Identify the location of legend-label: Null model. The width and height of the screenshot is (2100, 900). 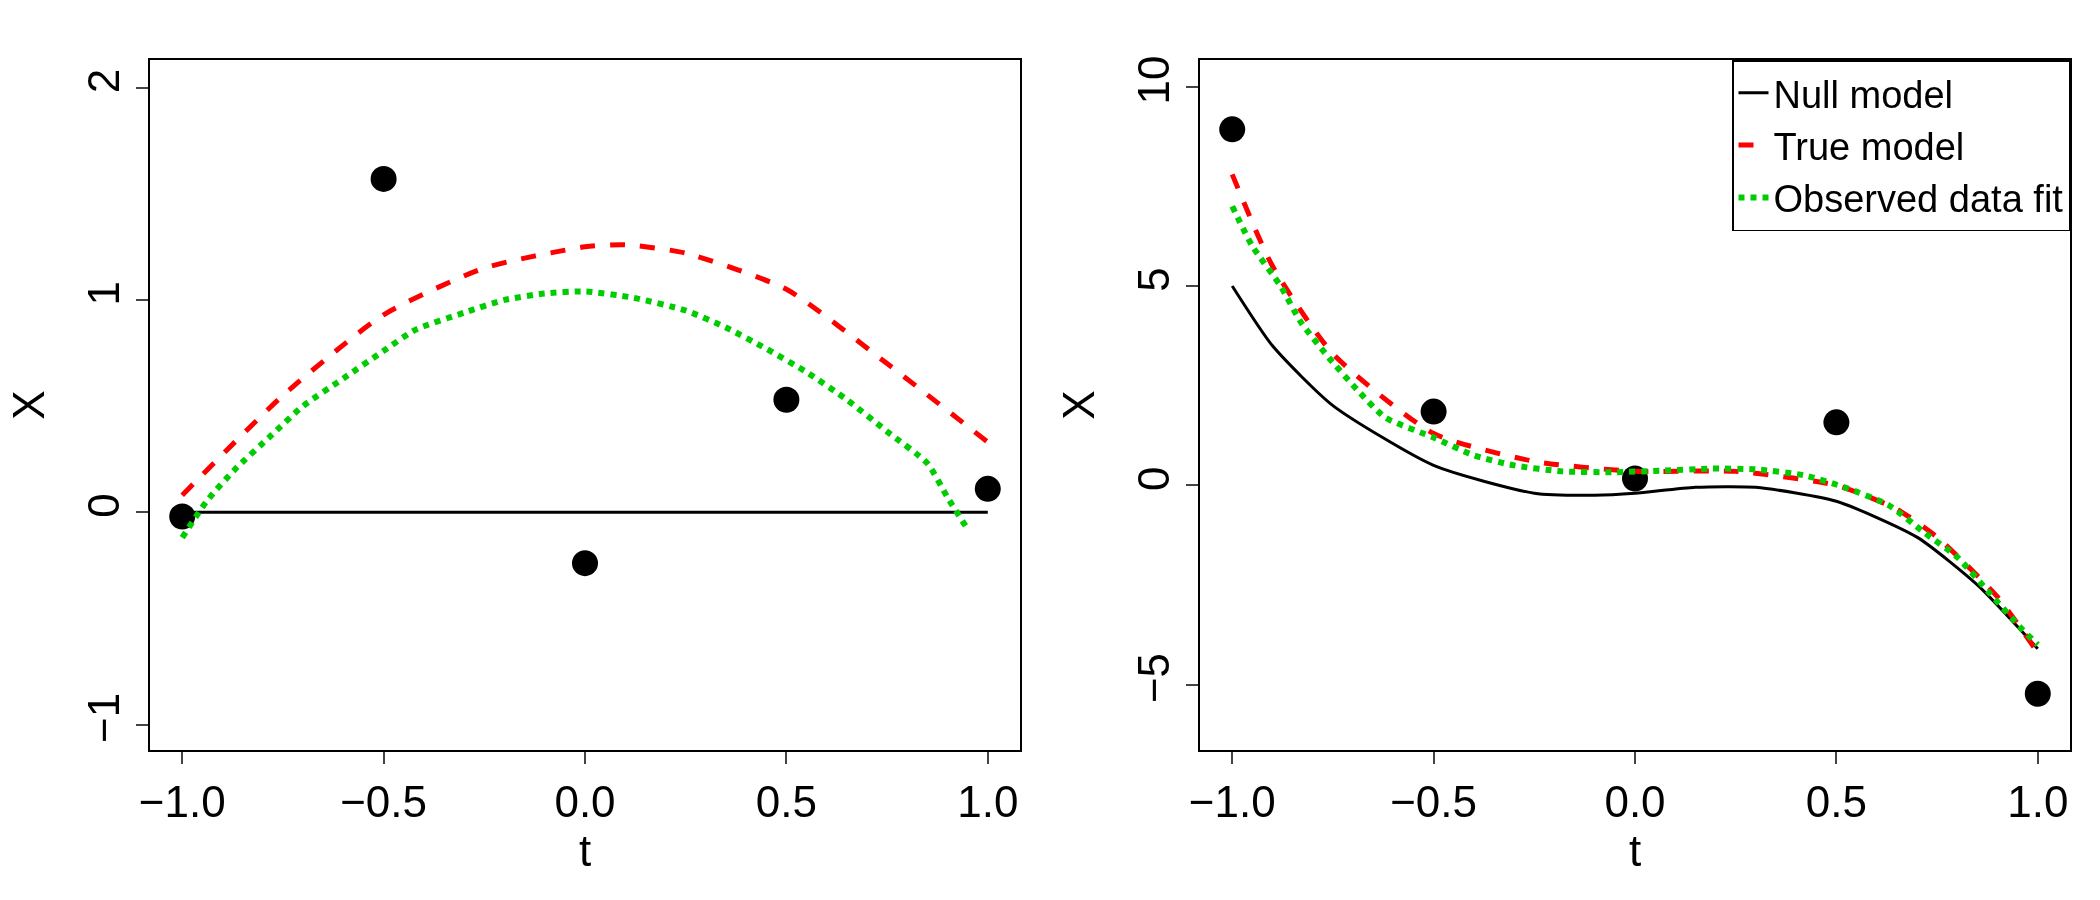
(1863, 94).